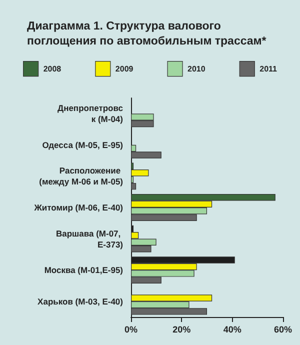  Describe the element at coordinates (91, 113) in the screenshot. I see `y-tick-label: Днепропетровск (М-04)` at that location.